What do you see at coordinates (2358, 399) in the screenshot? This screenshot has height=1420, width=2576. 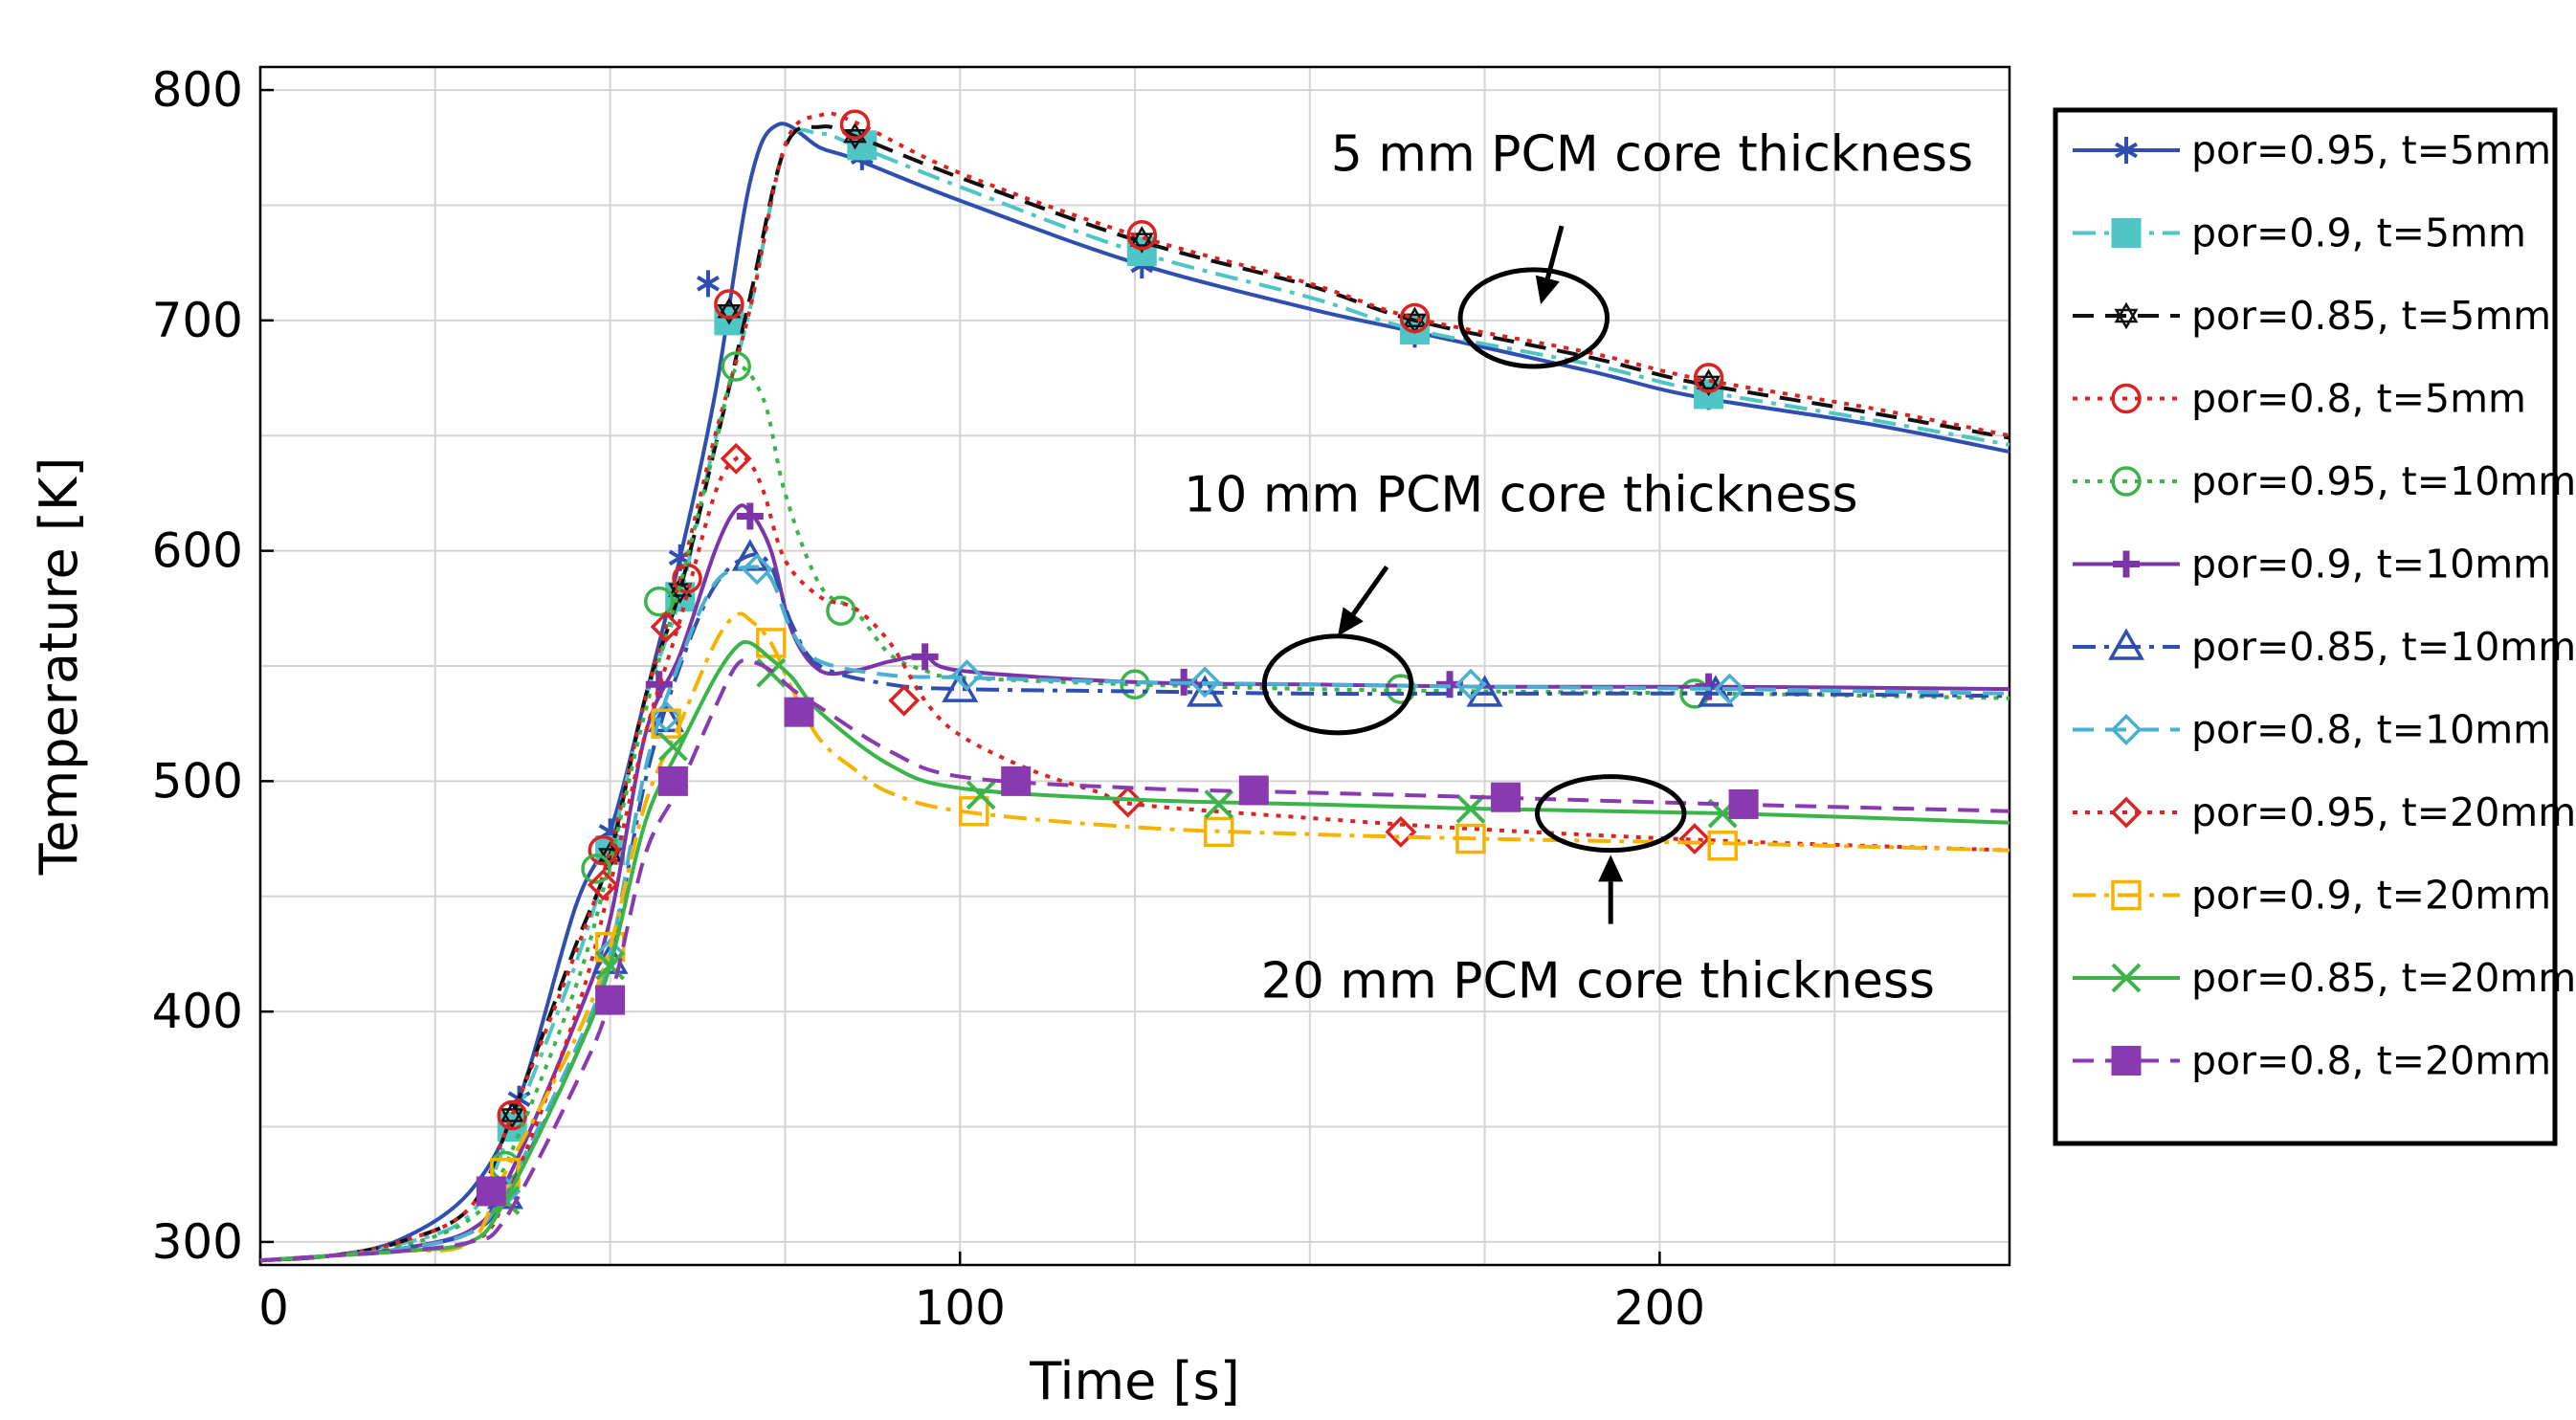 I see `legend-label: por=0.8, t=5mm` at bounding box center [2358, 399].